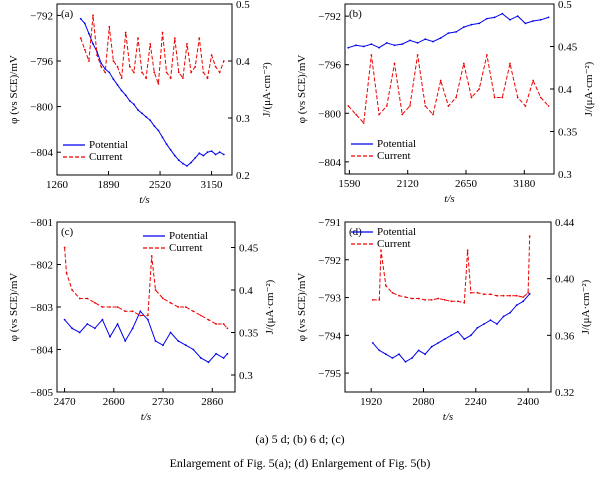  Describe the element at coordinates (109, 185) in the screenshot. I see `x-tick-label: 1890` at that location.